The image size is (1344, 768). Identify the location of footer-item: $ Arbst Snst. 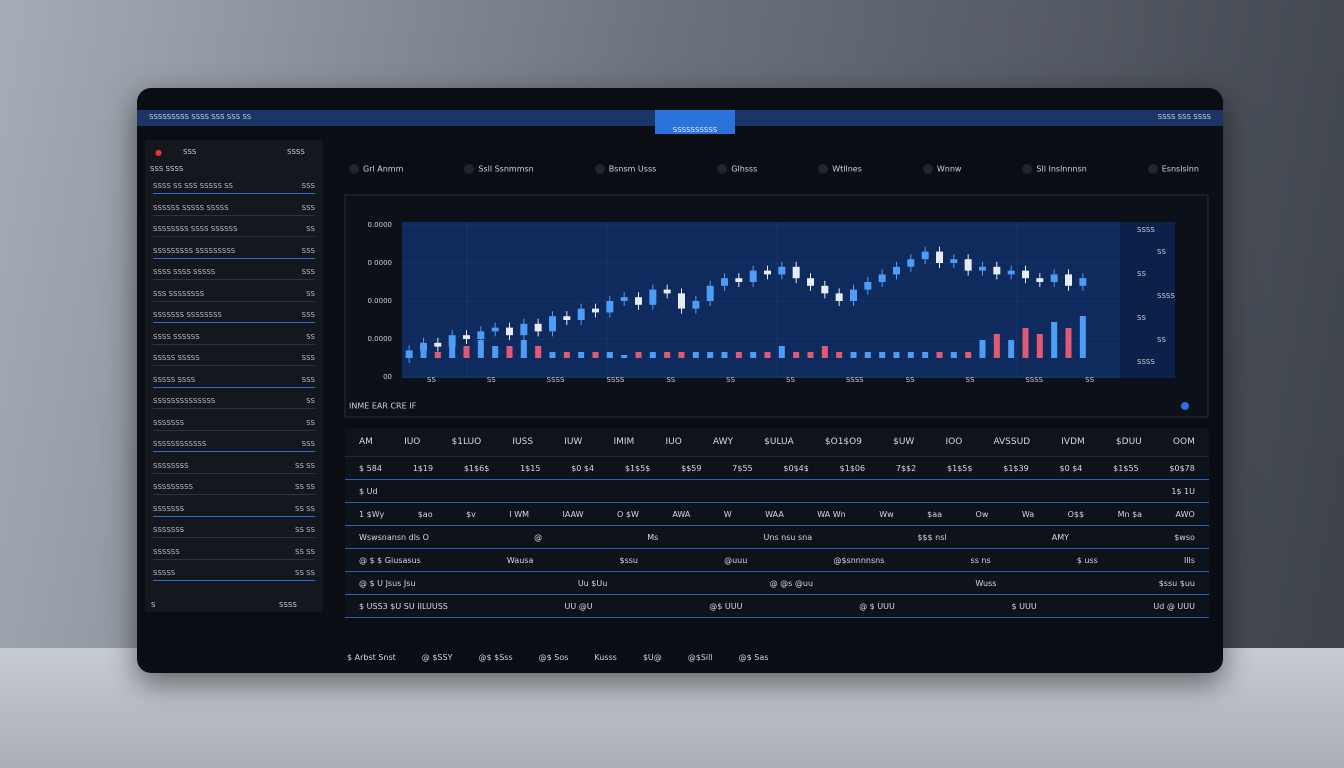
(371, 657).